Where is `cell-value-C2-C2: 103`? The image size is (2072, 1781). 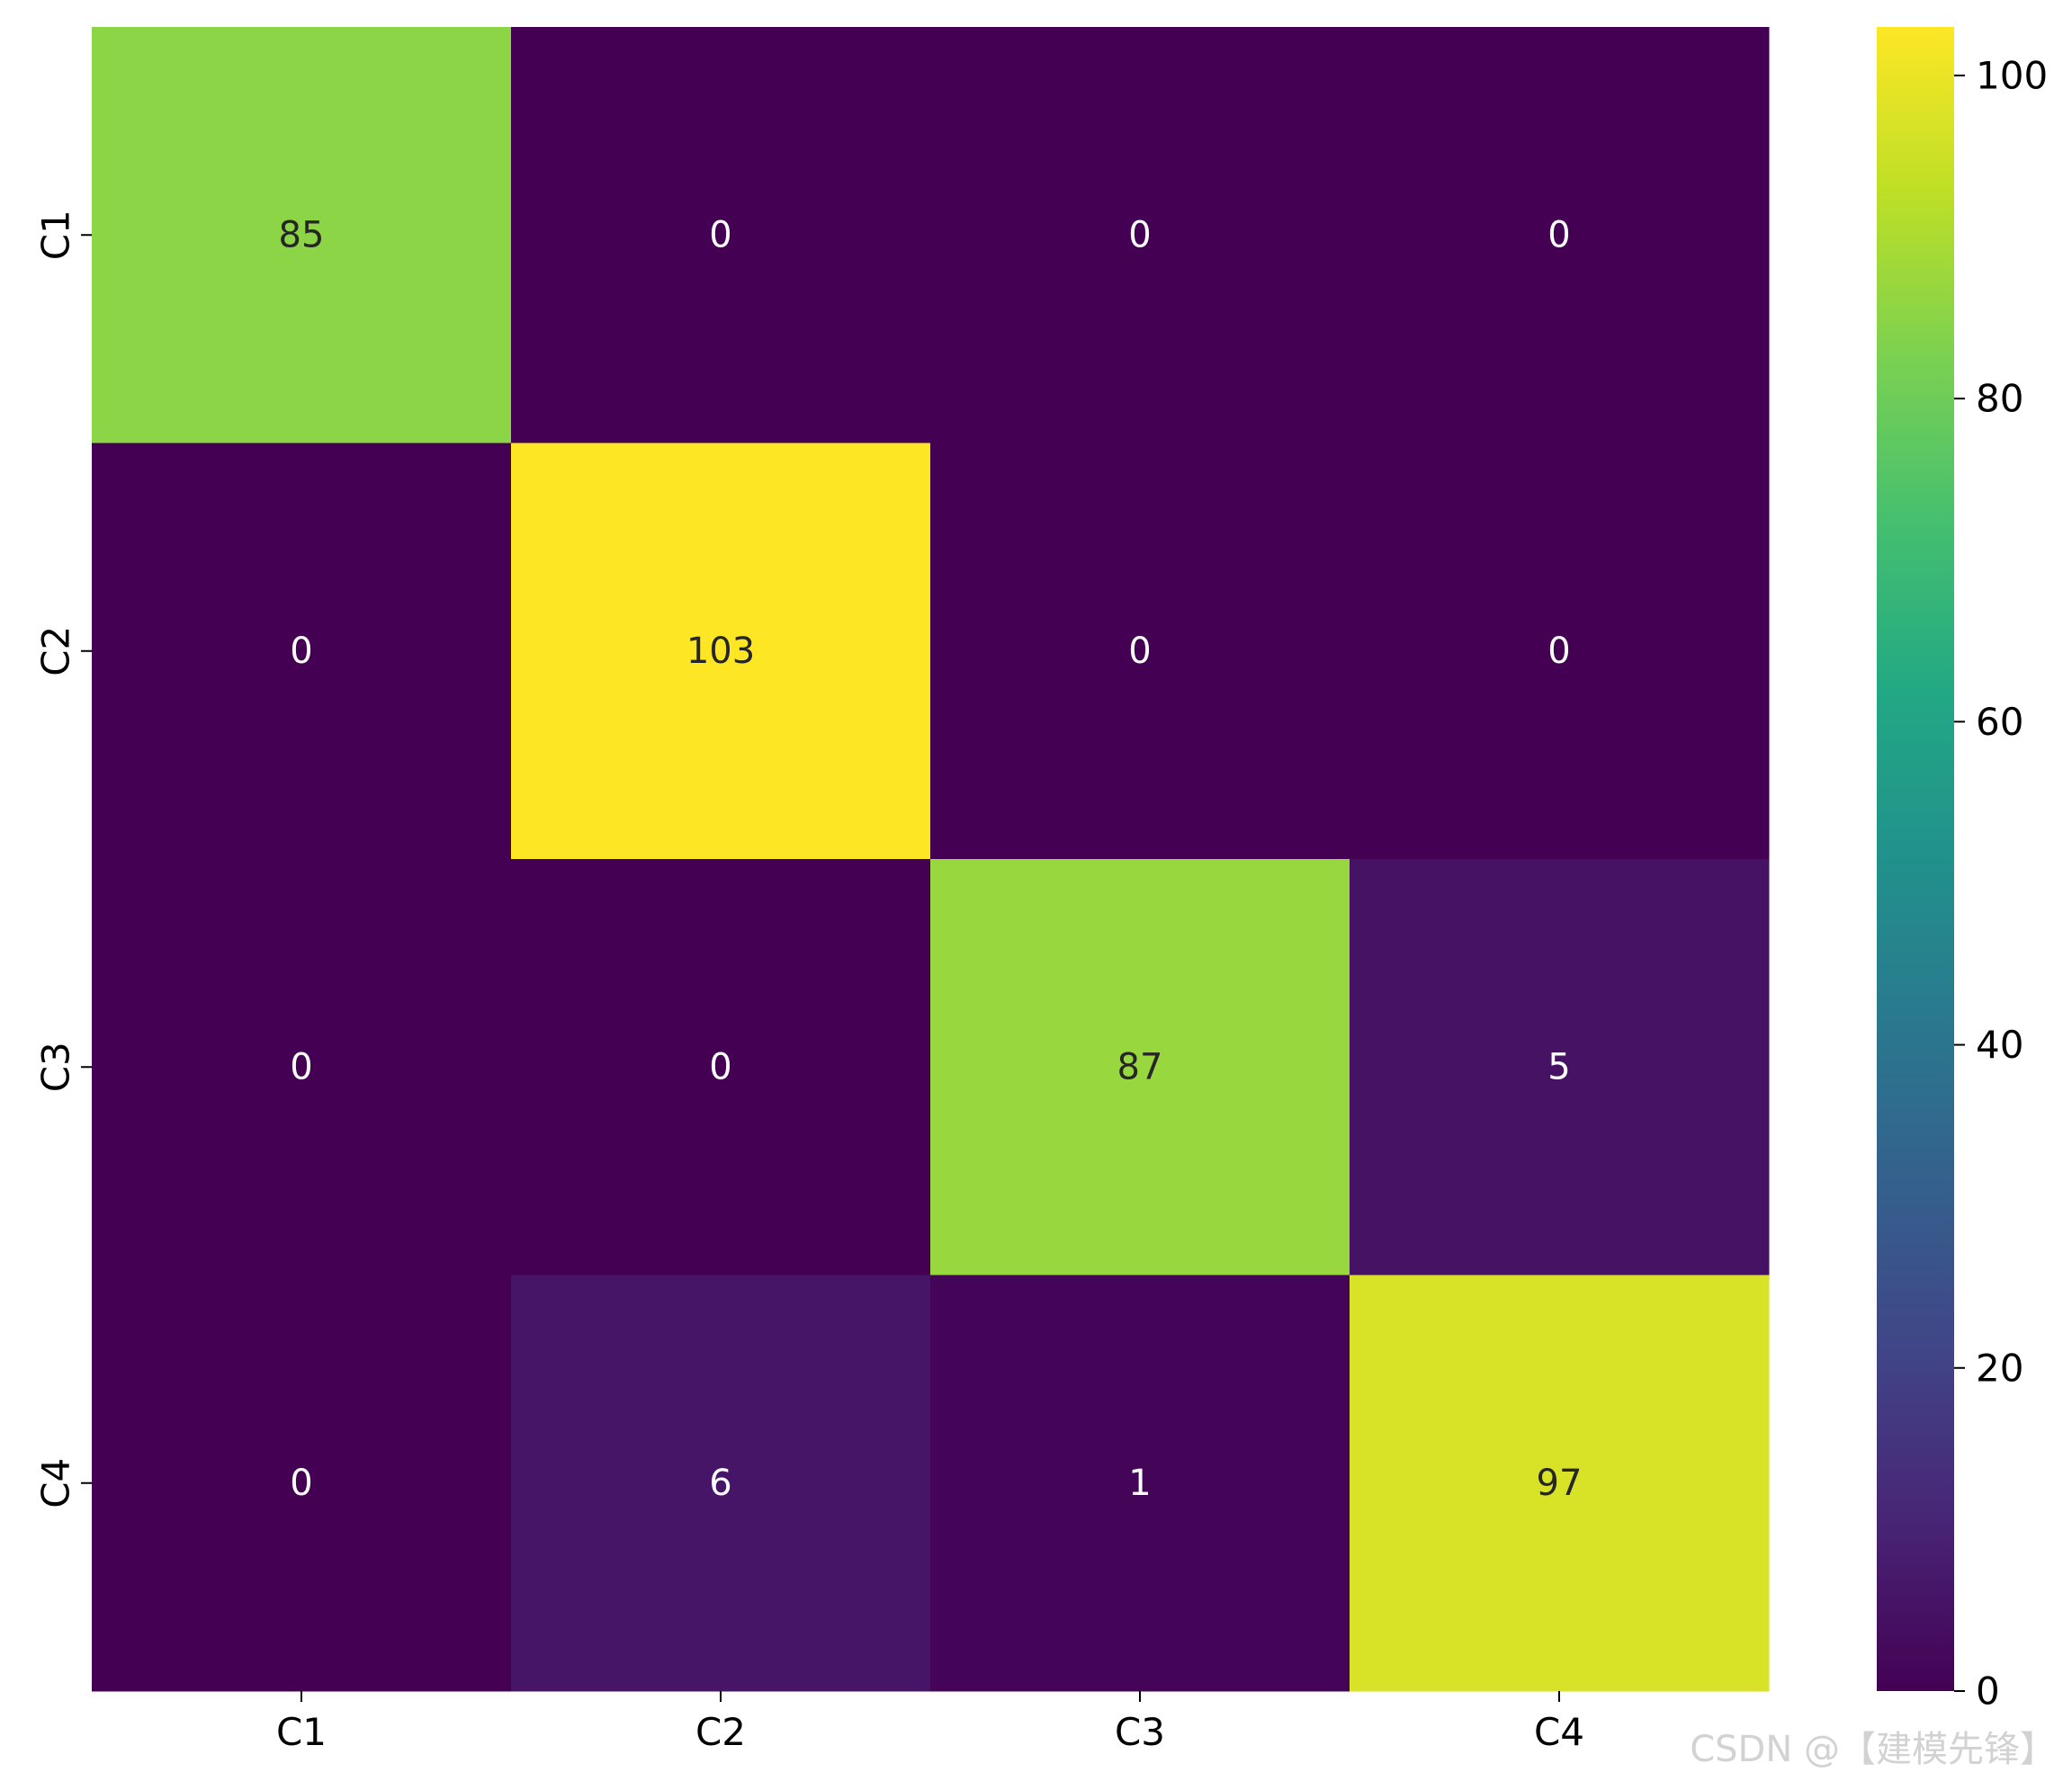 cell-value-C2-C2: 103 is located at coordinates (720, 651).